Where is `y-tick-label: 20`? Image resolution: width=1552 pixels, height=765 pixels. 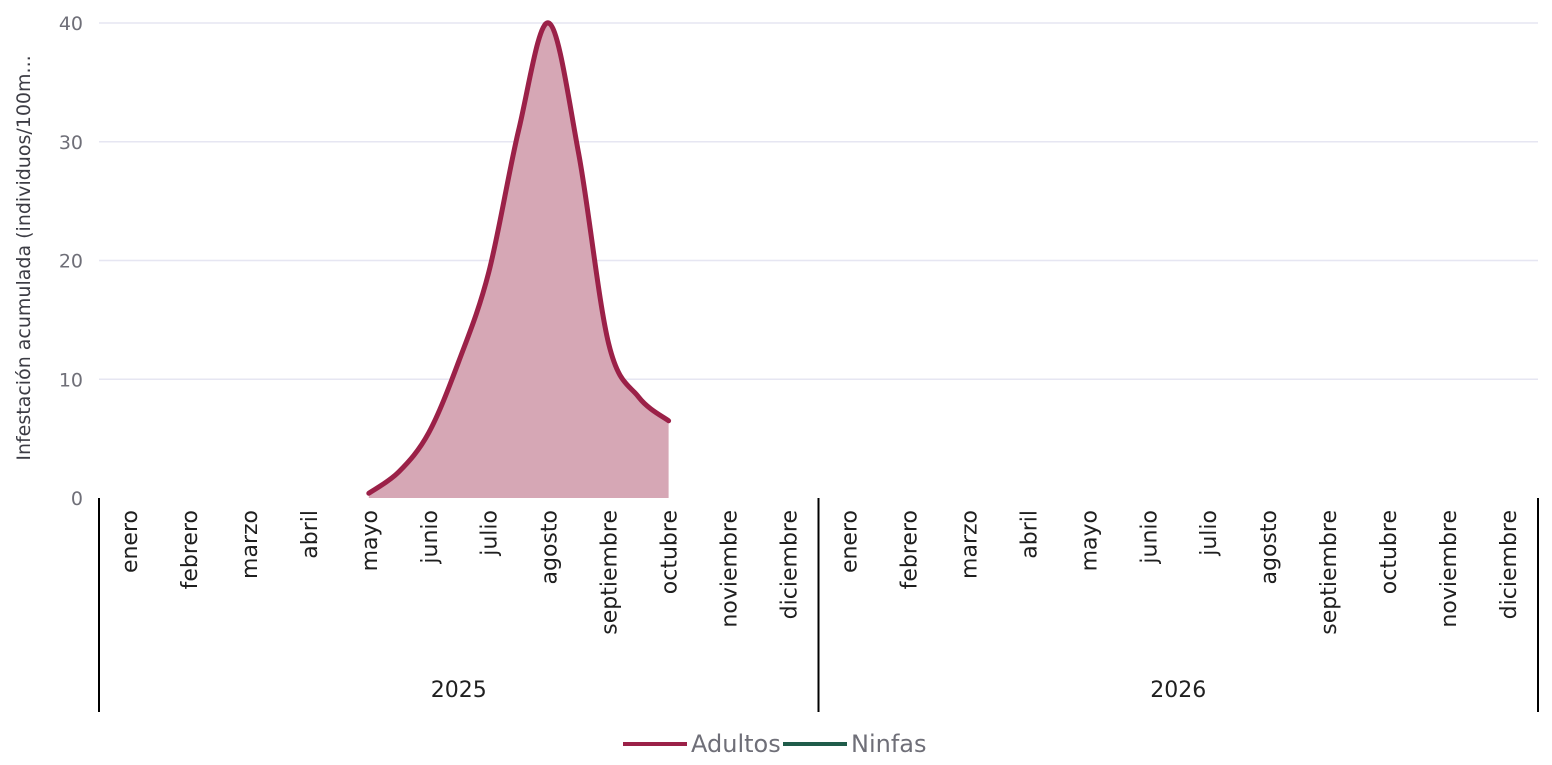 y-tick-label: 20 is located at coordinates (71, 262).